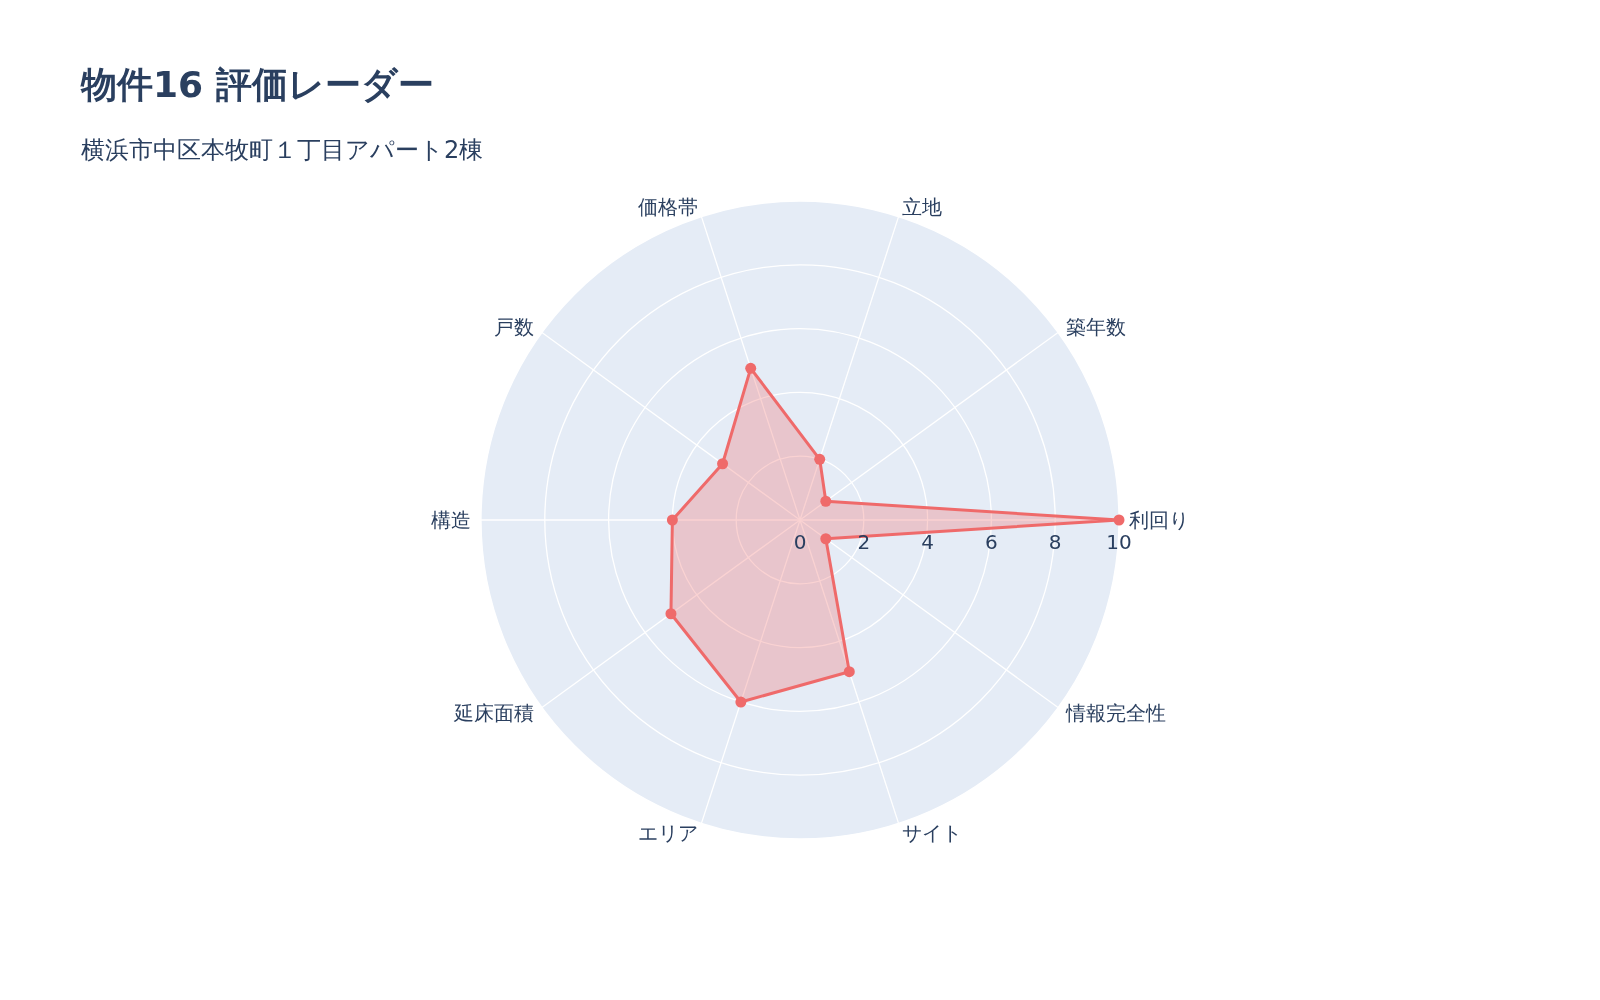 The image size is (1600, 1000). I want to click on y-tick-label: 4, so click(927, 542).